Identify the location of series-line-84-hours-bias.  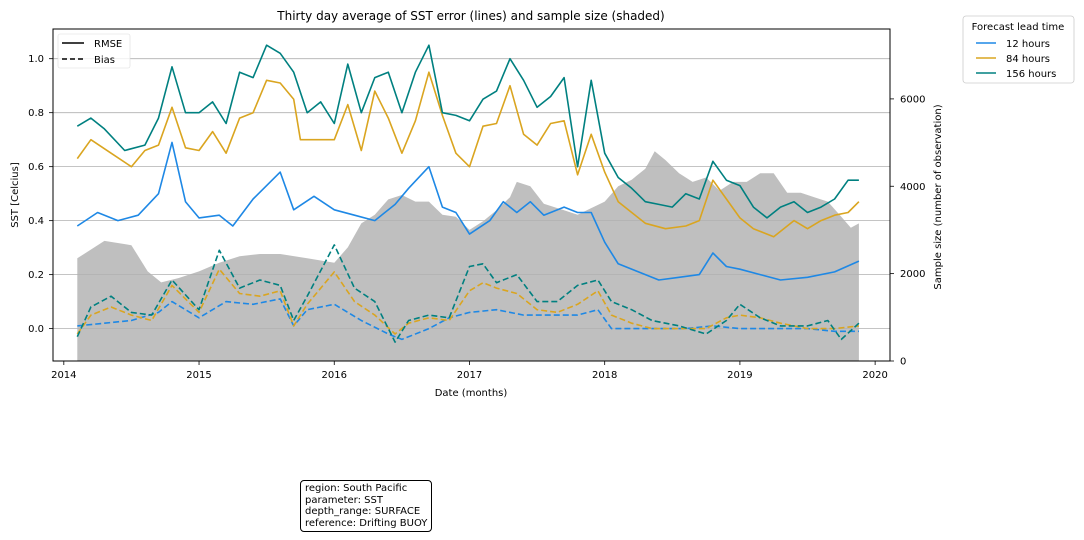
(467, 301).